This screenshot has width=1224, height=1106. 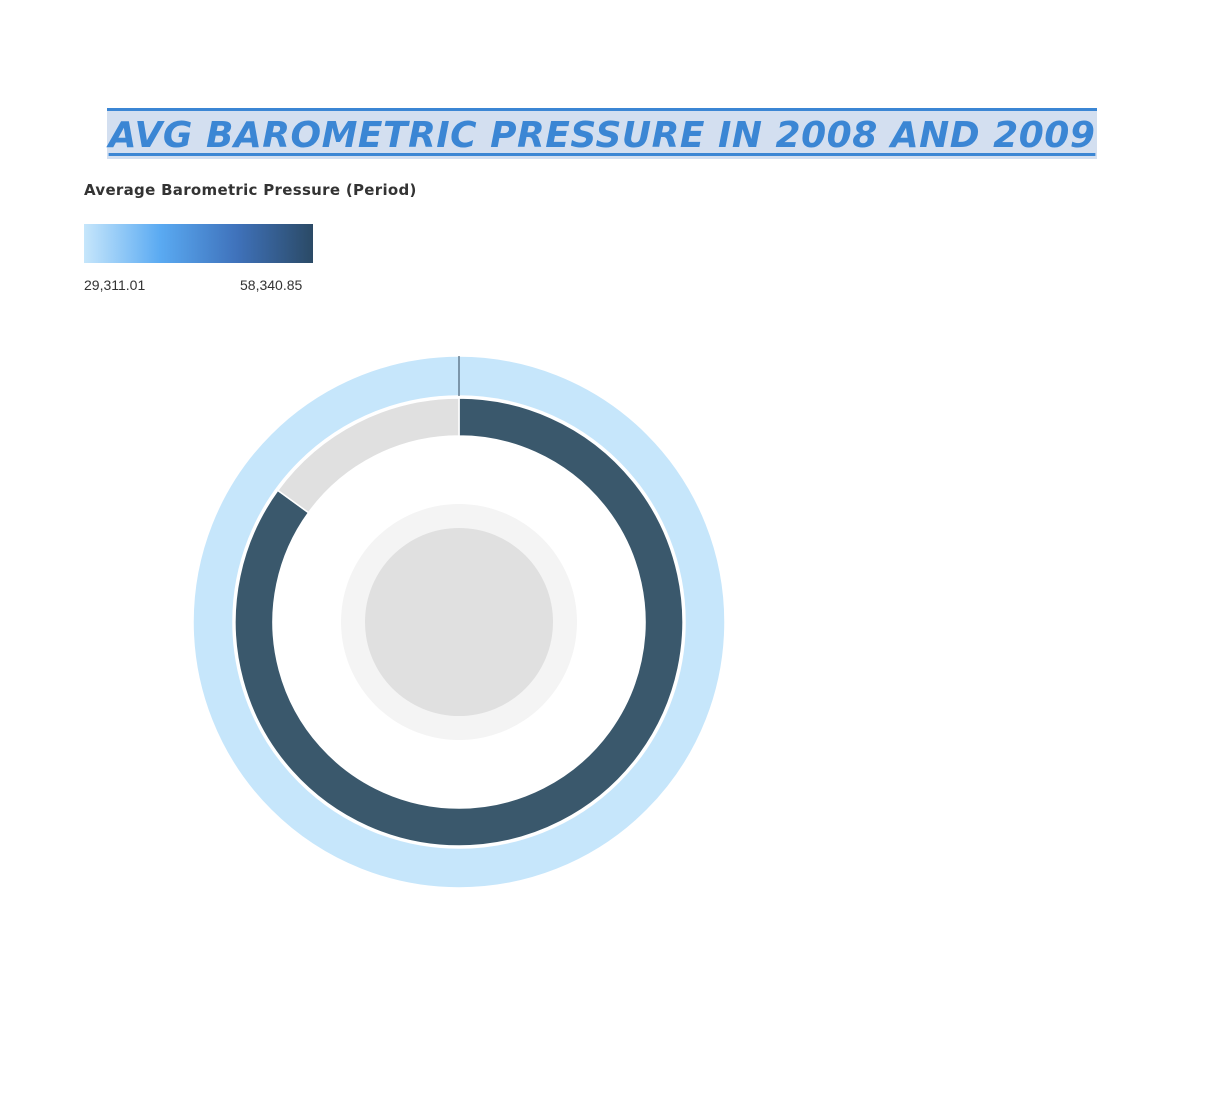 I want to click on center-inner-disc, so click(x=459, y=622).